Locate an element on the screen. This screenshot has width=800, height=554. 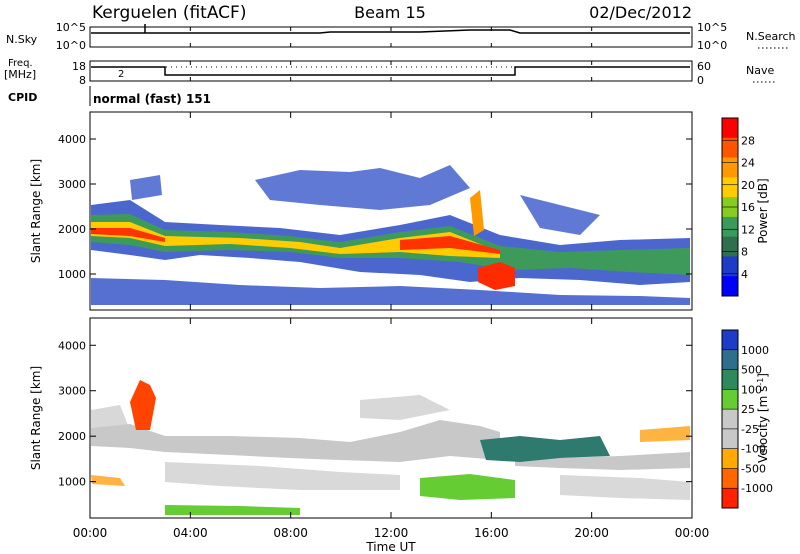
velocity-ylabel: Slant Range [km] is located at coordinates (36, 418).